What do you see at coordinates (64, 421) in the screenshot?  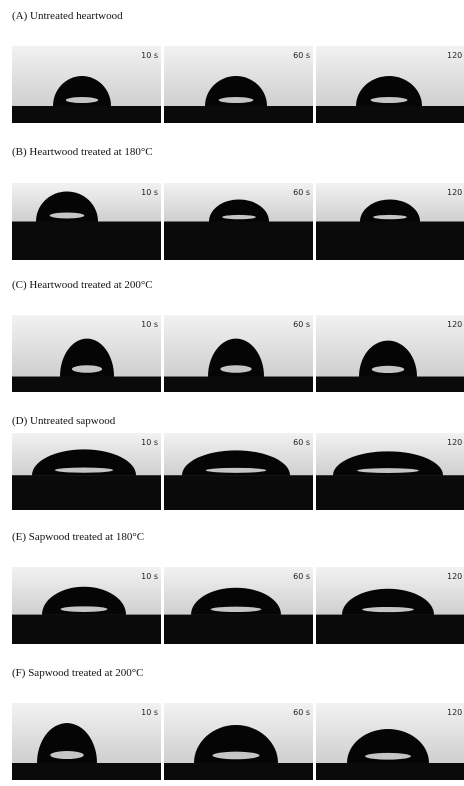 I see `panel-label: (D) Untreated sapwood` at bounding box center [64, 421].